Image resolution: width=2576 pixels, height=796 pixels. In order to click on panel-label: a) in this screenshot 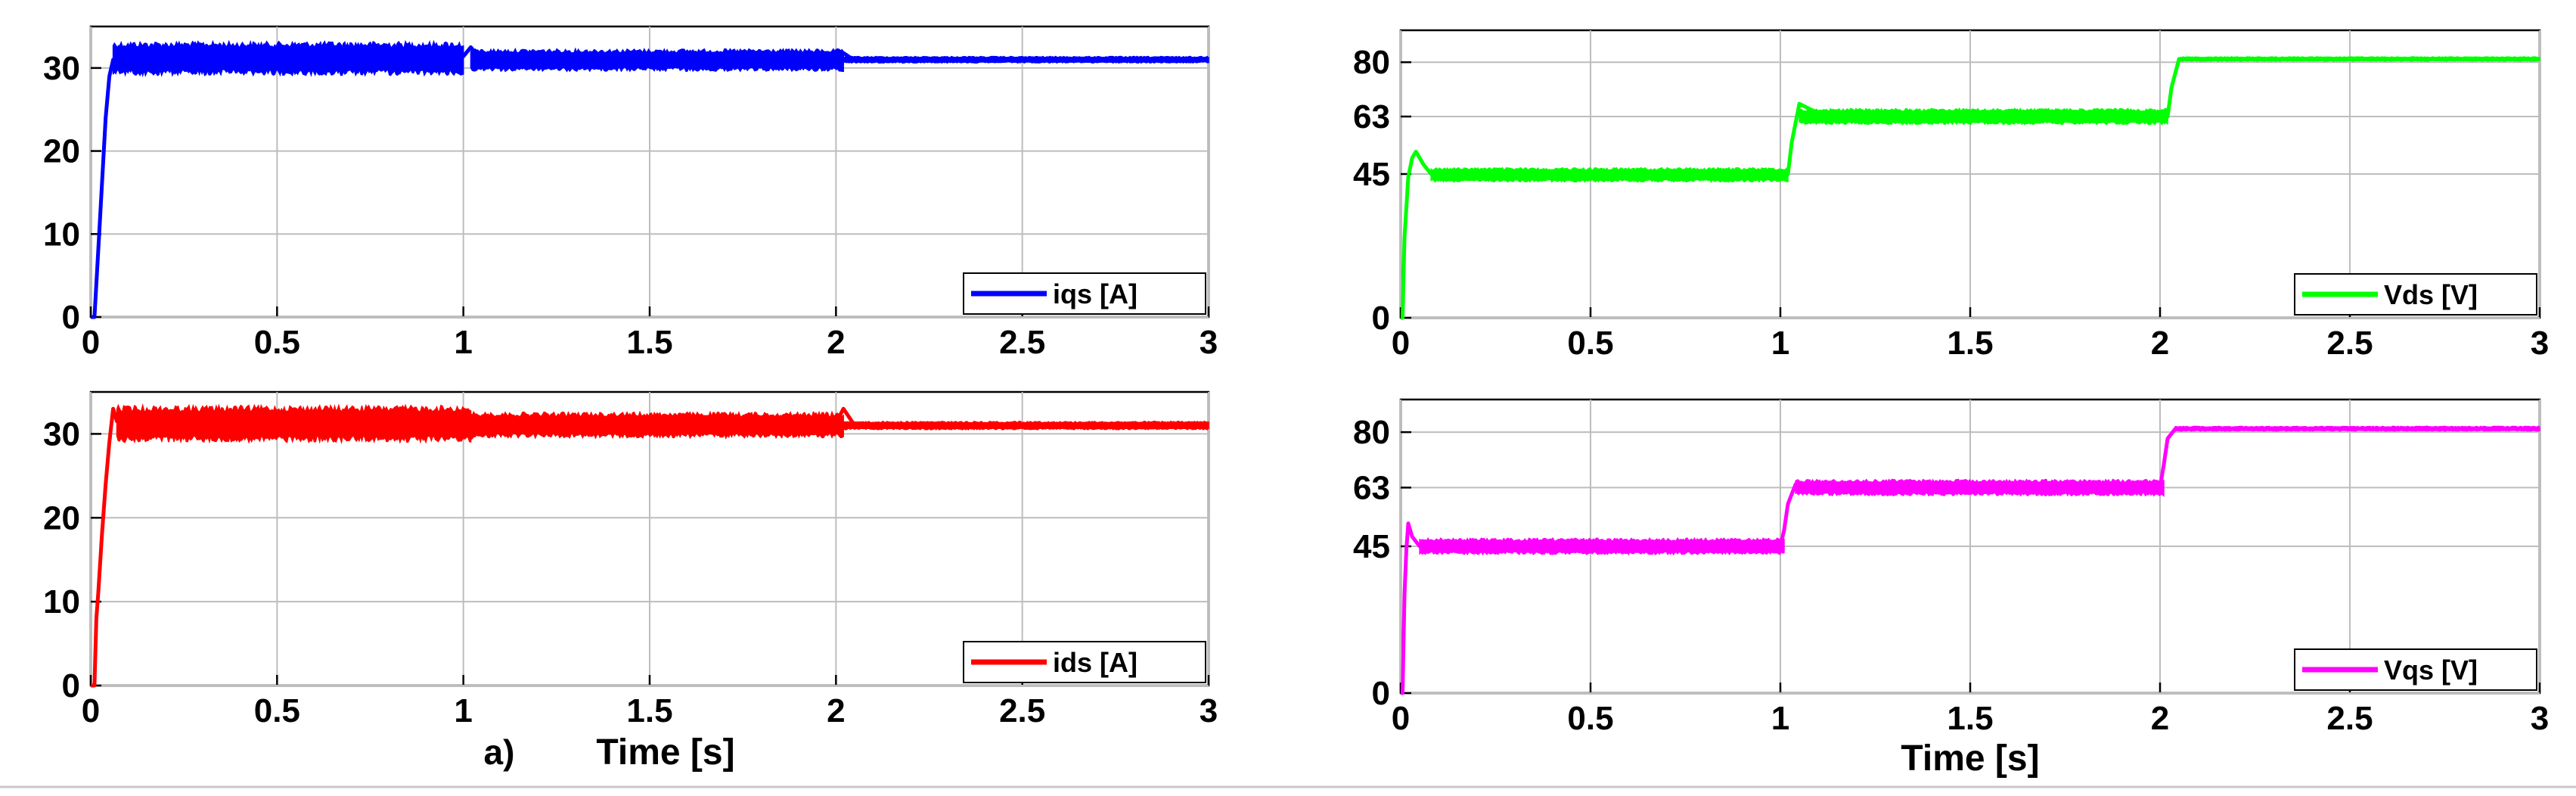, I will do `click(499, 752)`.